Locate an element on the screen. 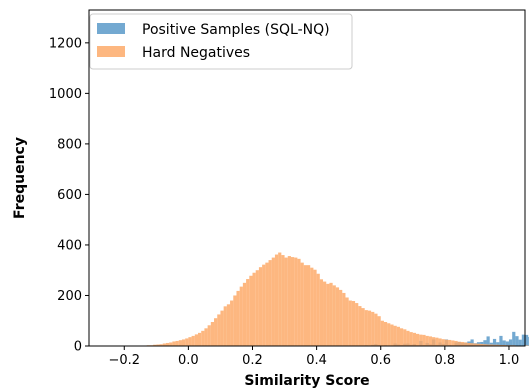 The image size is (529, 388). x-tick-label: 0.4 is located at coordinates (316, 360).